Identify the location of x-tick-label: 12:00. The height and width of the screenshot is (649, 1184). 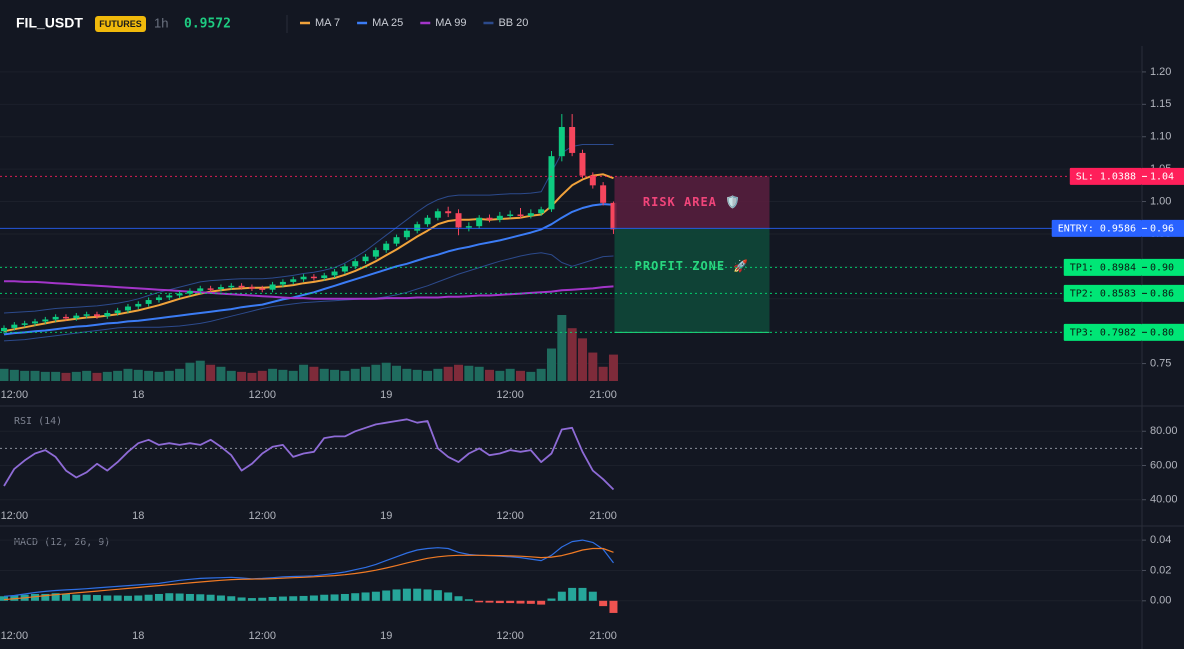
(15, 636).